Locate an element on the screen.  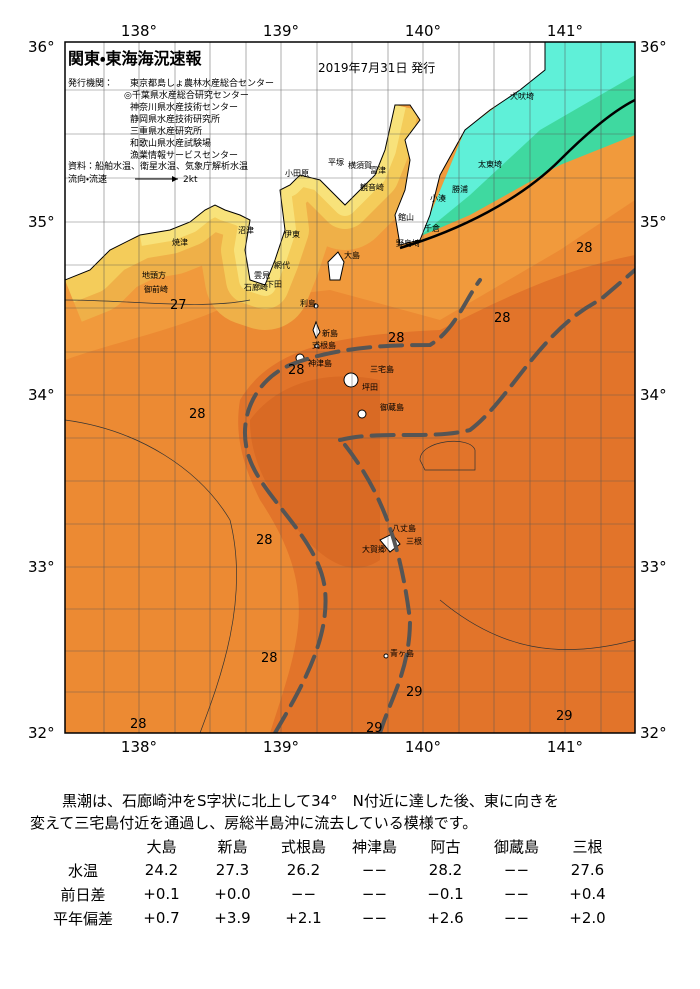
temperature: 29 is located at coordinates (414, 692).